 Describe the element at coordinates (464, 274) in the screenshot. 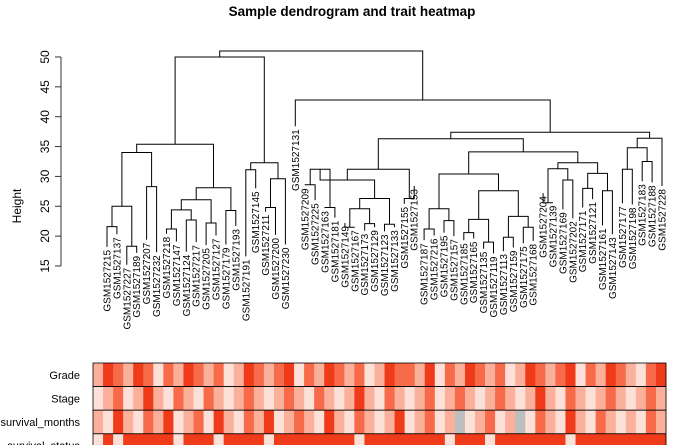

I see `sample-label: GSM1527185` at that location.